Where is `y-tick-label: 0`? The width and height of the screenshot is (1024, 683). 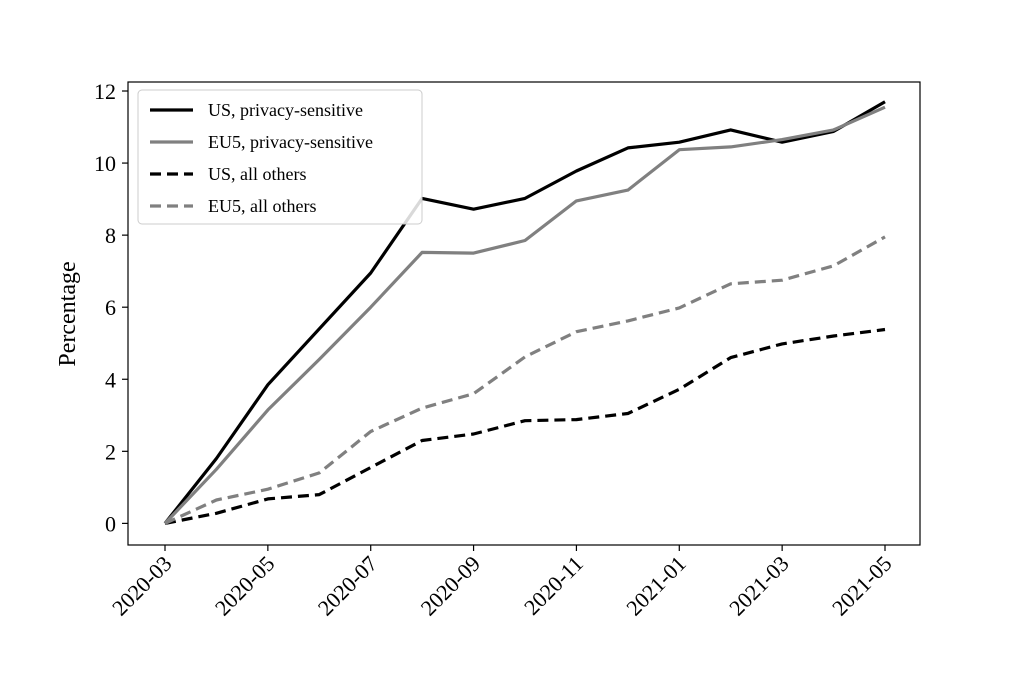 y-tick-label: 0 is located at coordinates (110, 523).